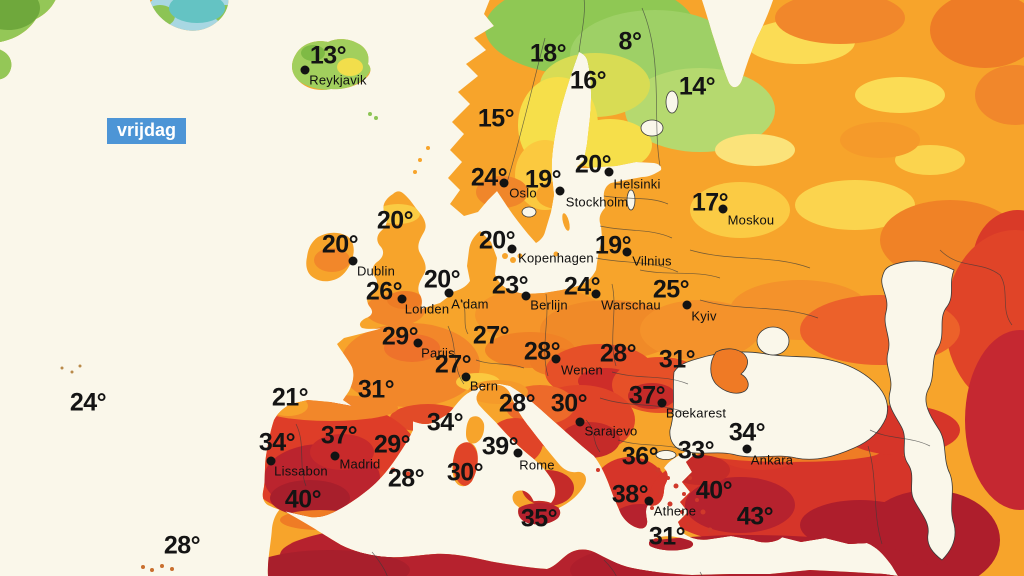  What do you see at coordinates (666, 455) in the screenshot?
I see `sea-of-marmara` at bounding box center [666, 455].